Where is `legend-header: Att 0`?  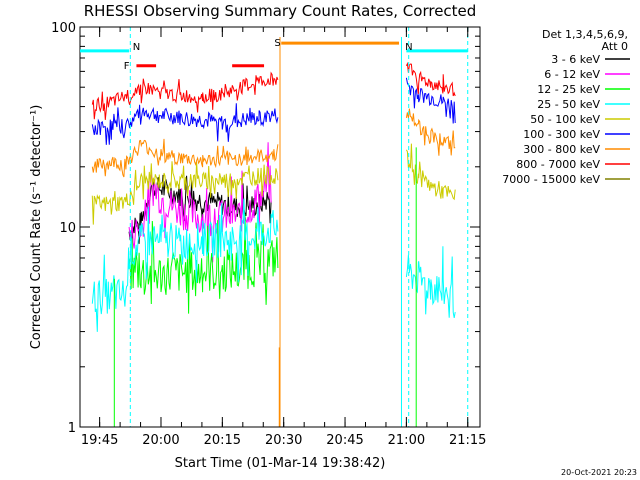 legend-header: Att 0 is located at coordinates (615, 46).